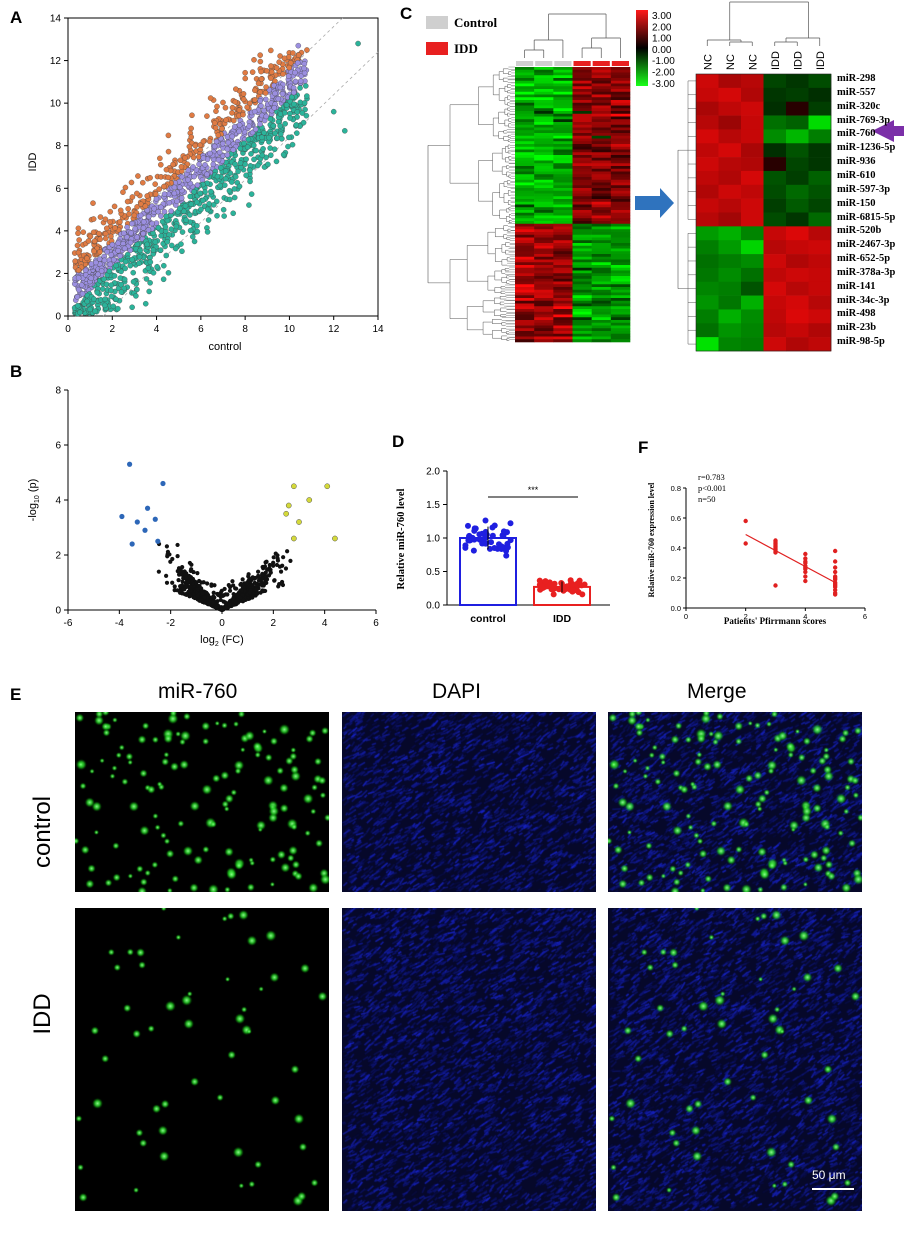 This screenshot has width=906, height=1247. I want to click on big-heatmap, so click(573, 205).